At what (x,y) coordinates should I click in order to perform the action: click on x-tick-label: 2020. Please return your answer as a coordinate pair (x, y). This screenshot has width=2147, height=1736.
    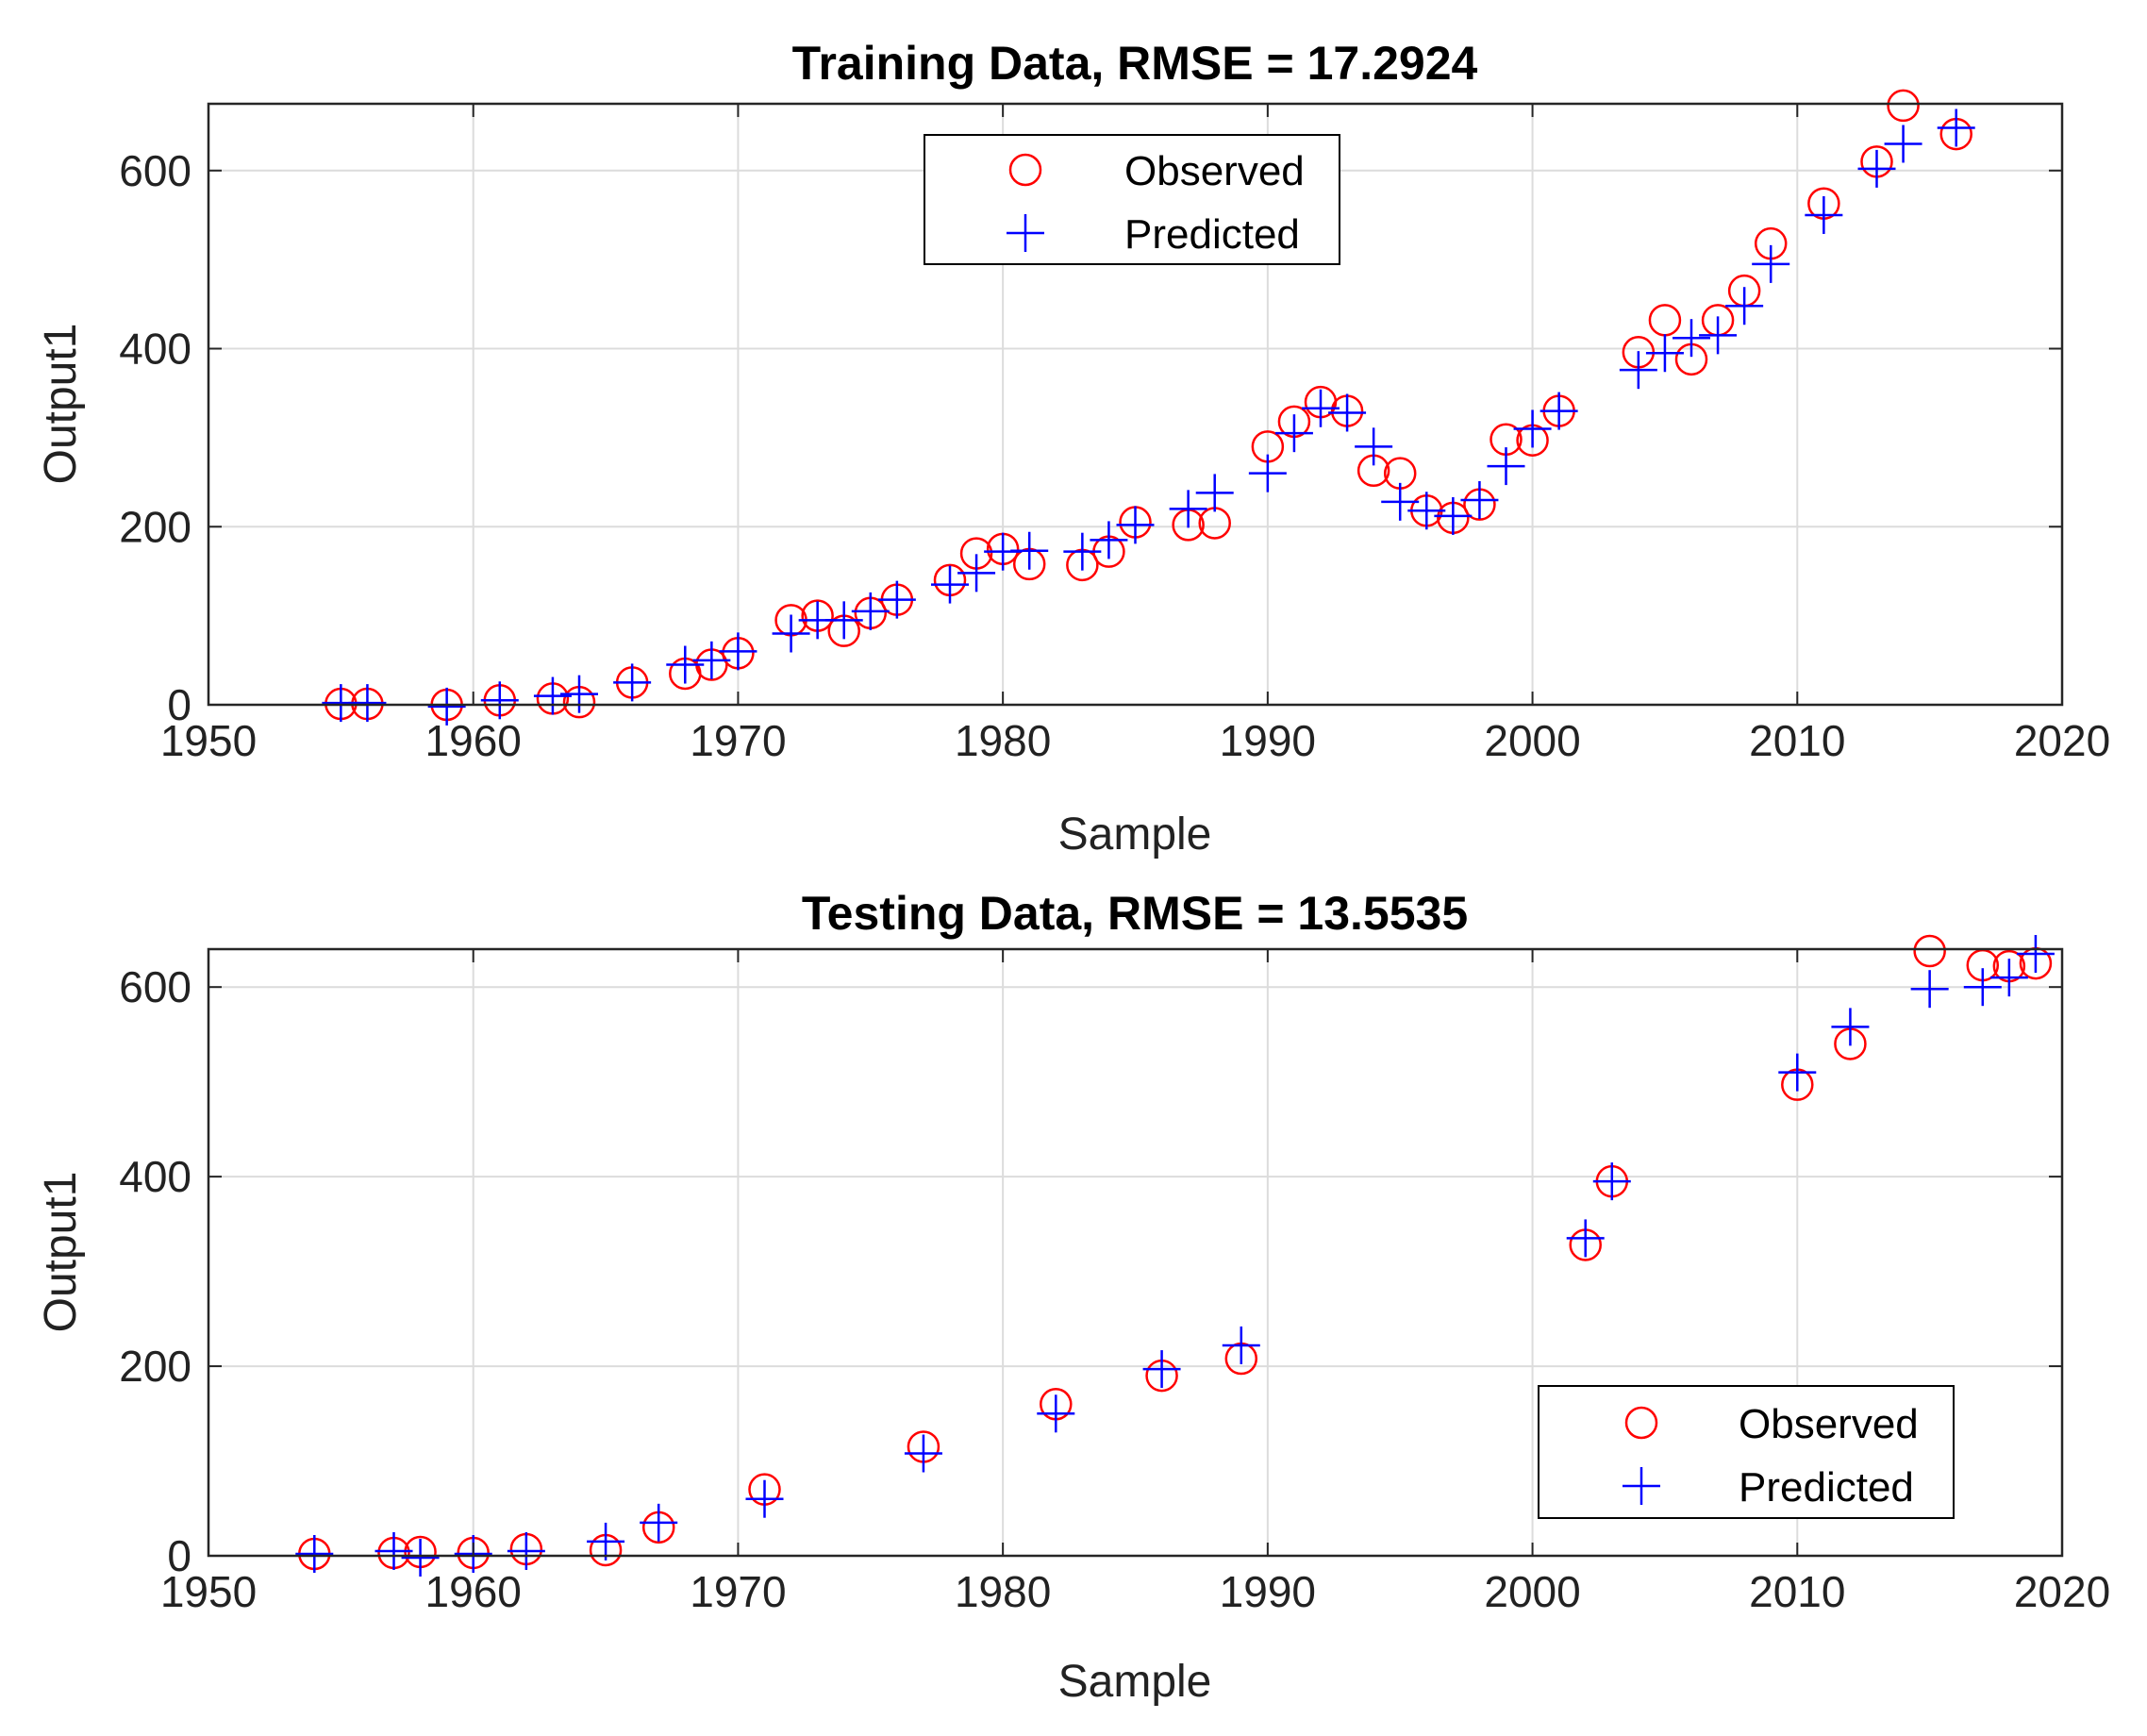
    Looking at the image, I should click on (2062, 1592).